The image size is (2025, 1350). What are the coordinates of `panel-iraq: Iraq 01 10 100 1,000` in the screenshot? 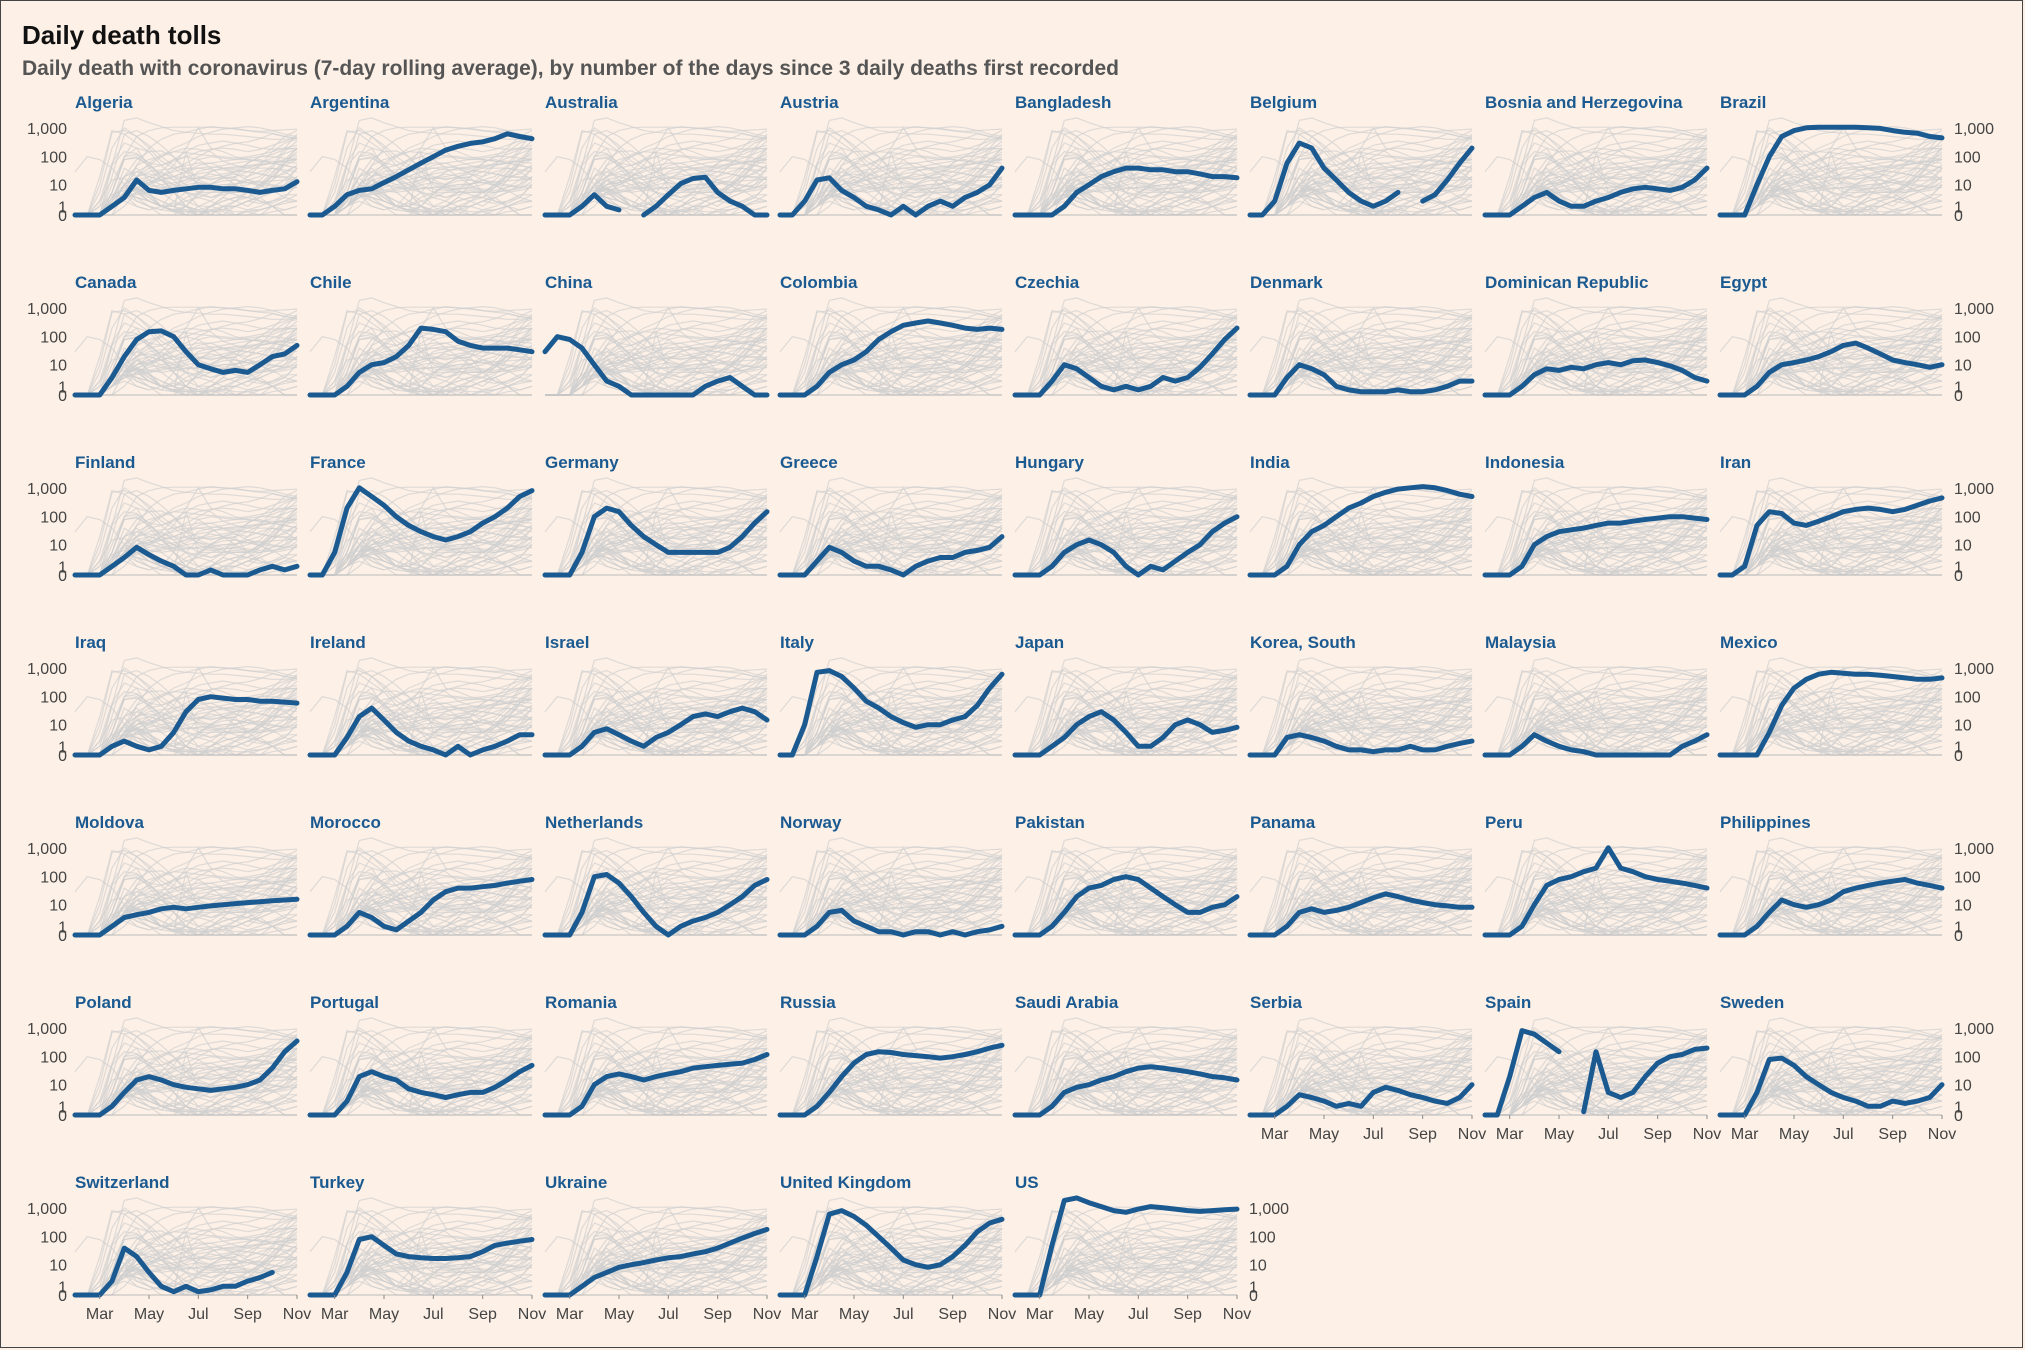 It's located at (163, 699).